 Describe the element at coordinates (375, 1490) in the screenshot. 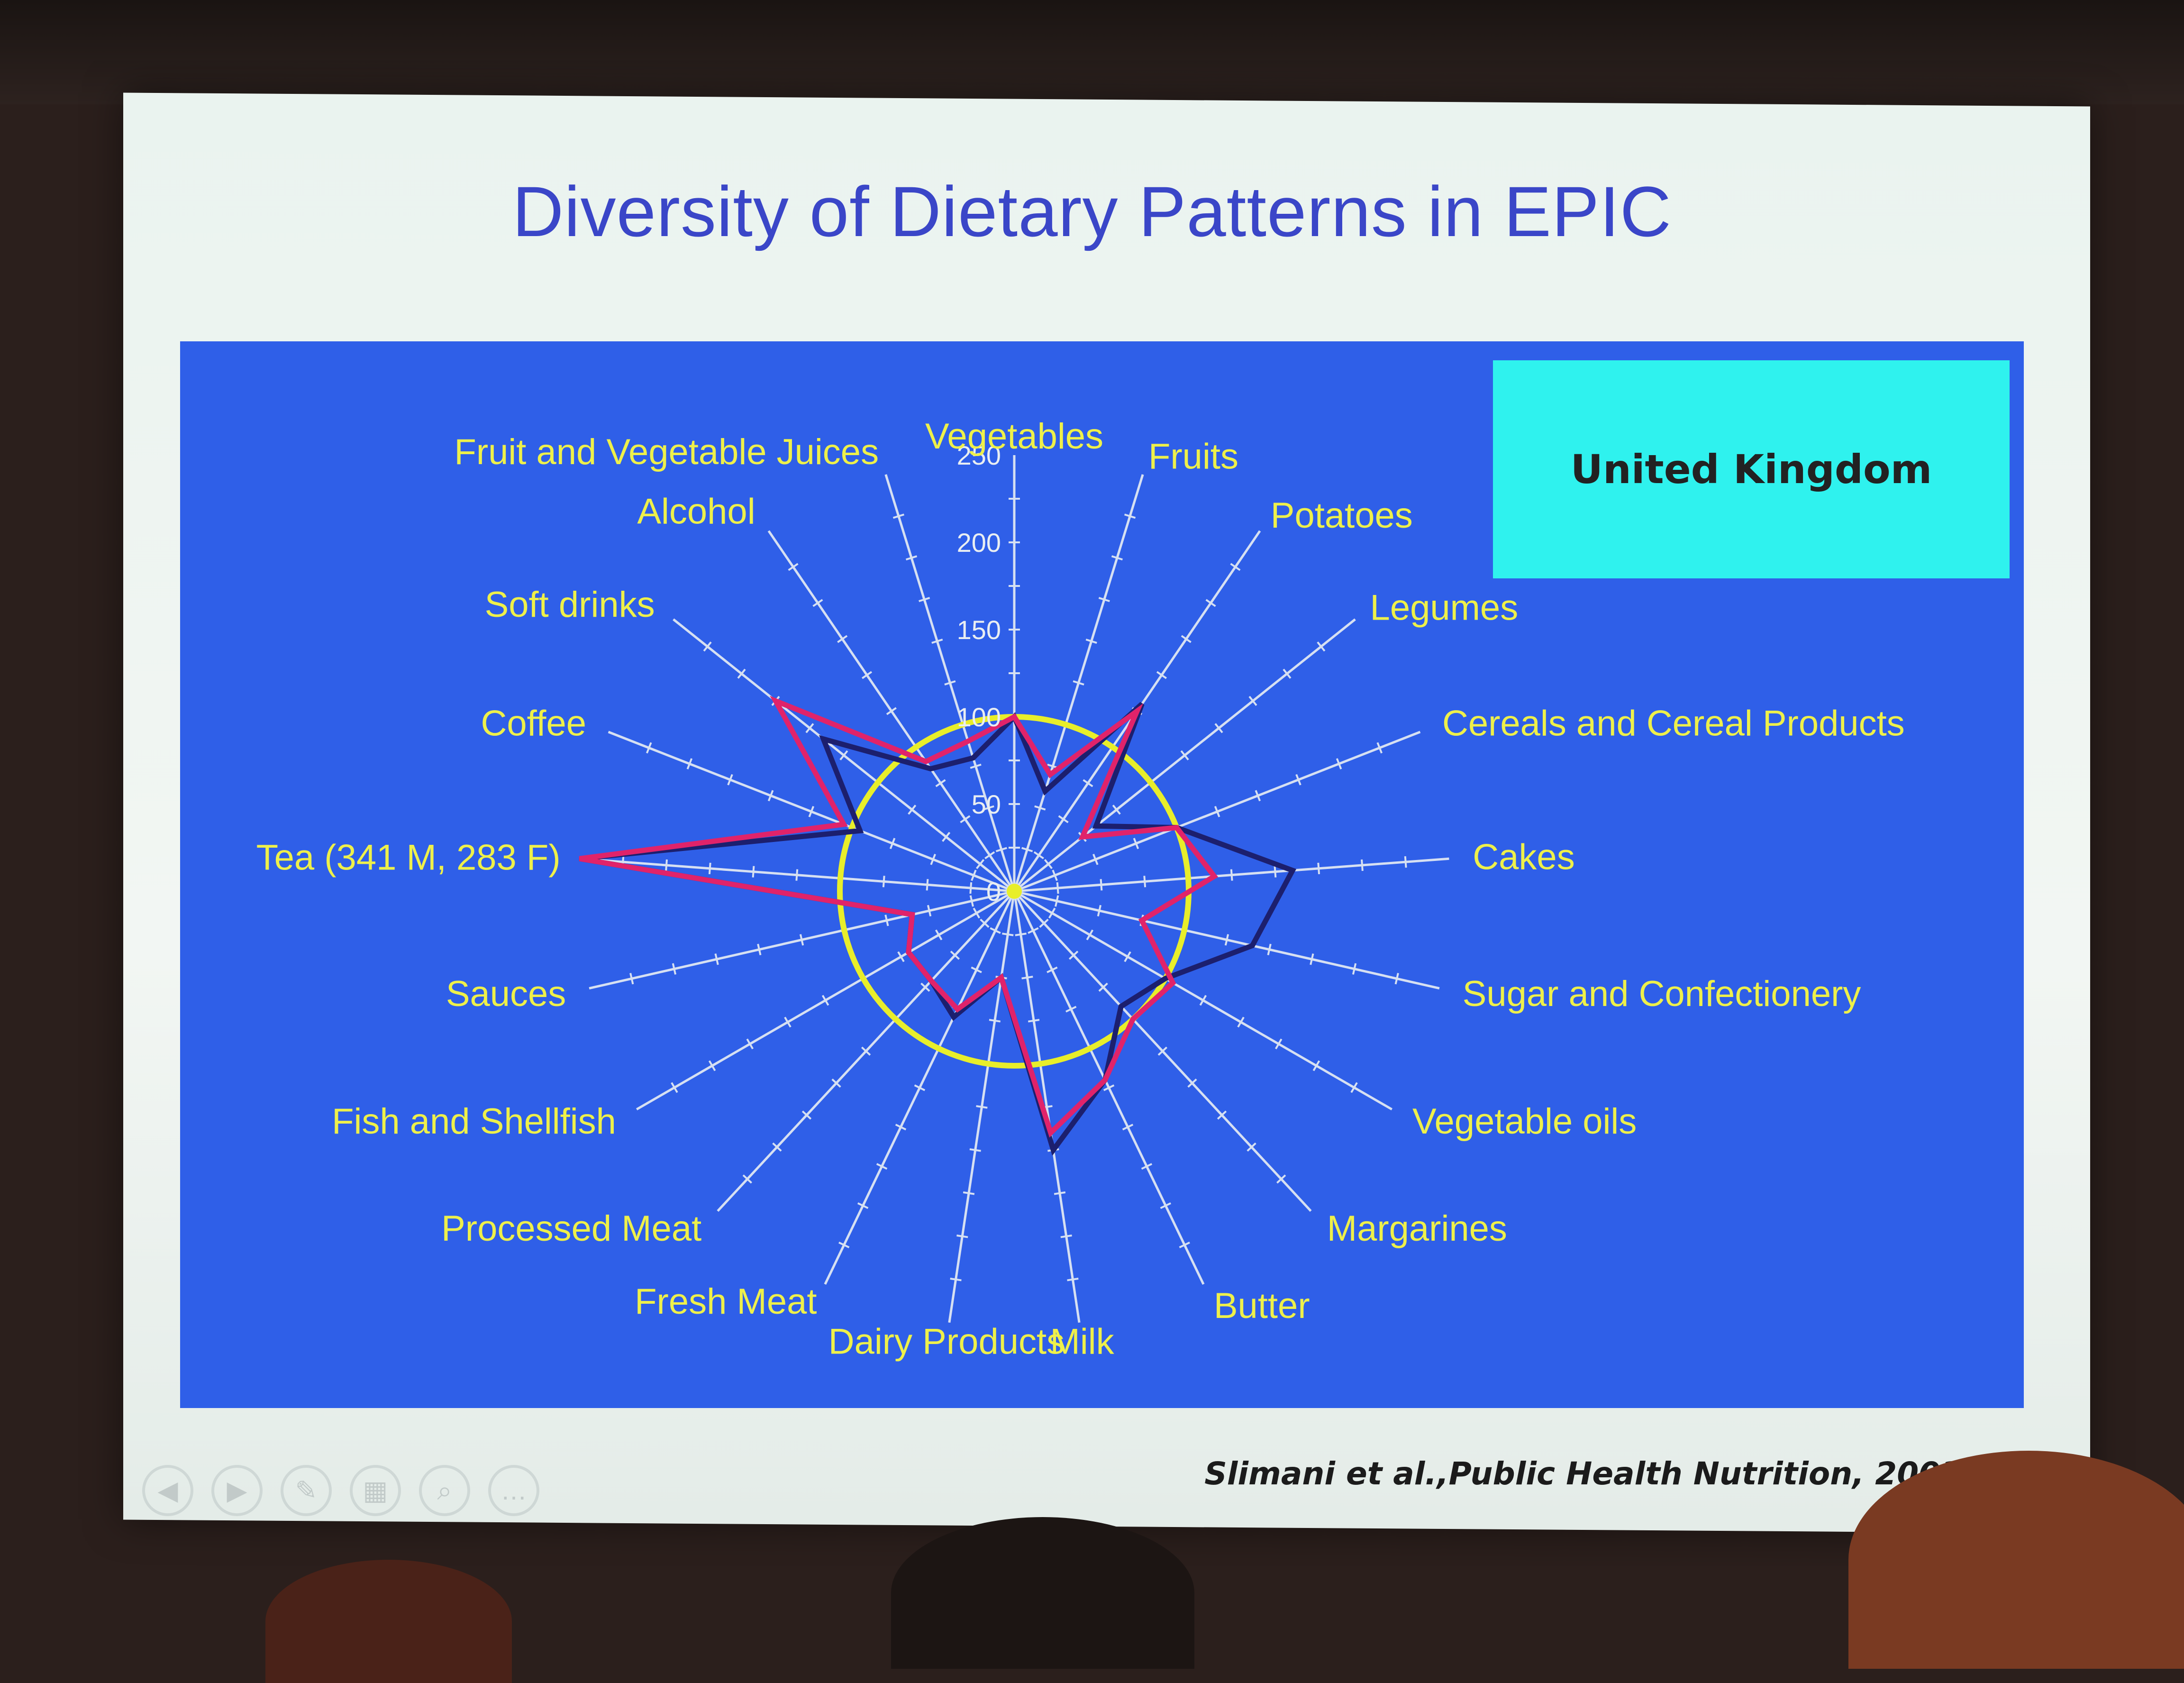

I see `slide-grid-button: ▦` at that location.